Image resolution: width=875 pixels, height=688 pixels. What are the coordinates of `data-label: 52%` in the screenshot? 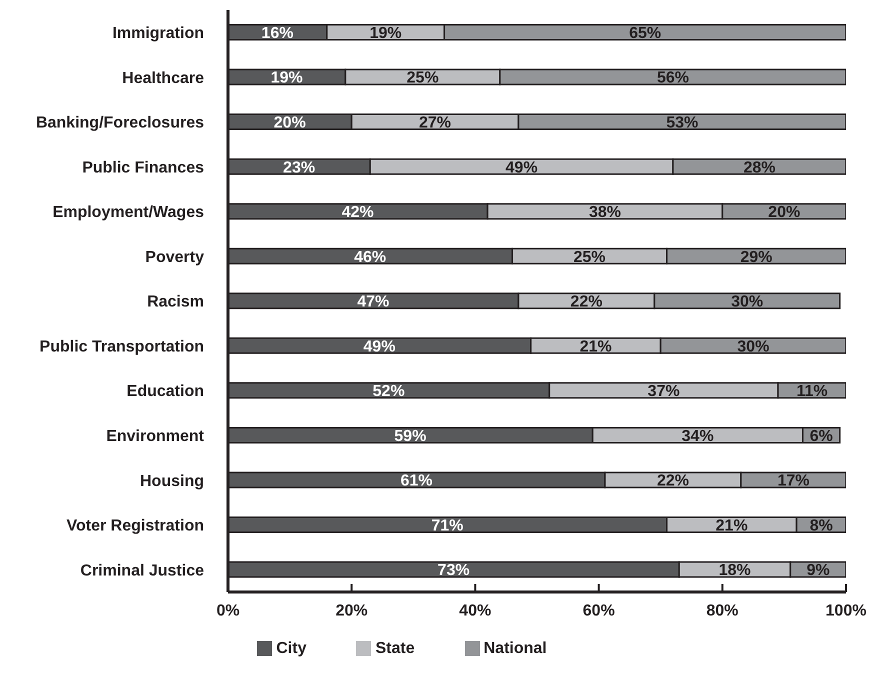 It's located at (388, 391).